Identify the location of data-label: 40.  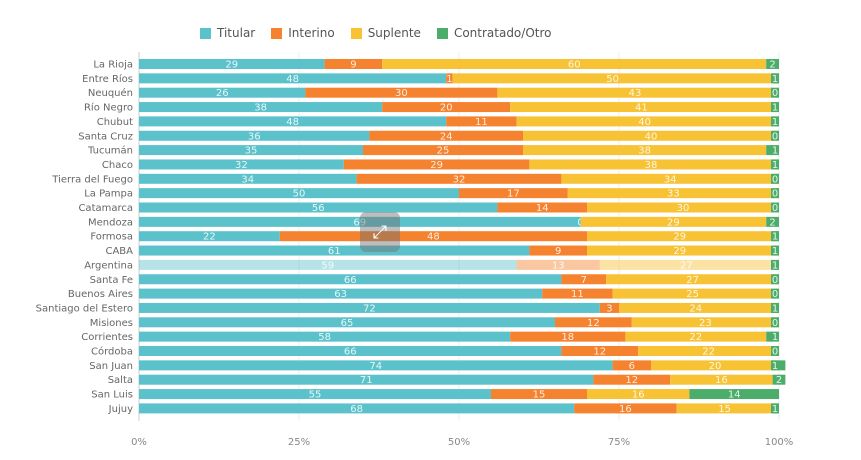
(644, 122).